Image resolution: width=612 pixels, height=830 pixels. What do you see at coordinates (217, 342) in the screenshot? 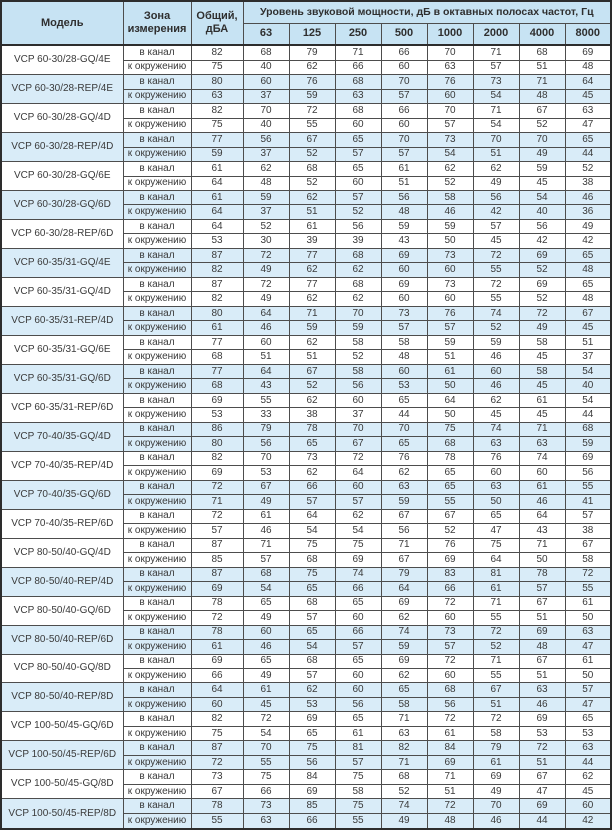
I see `total-dba-cell: 77` at bounding box center [217, 342].